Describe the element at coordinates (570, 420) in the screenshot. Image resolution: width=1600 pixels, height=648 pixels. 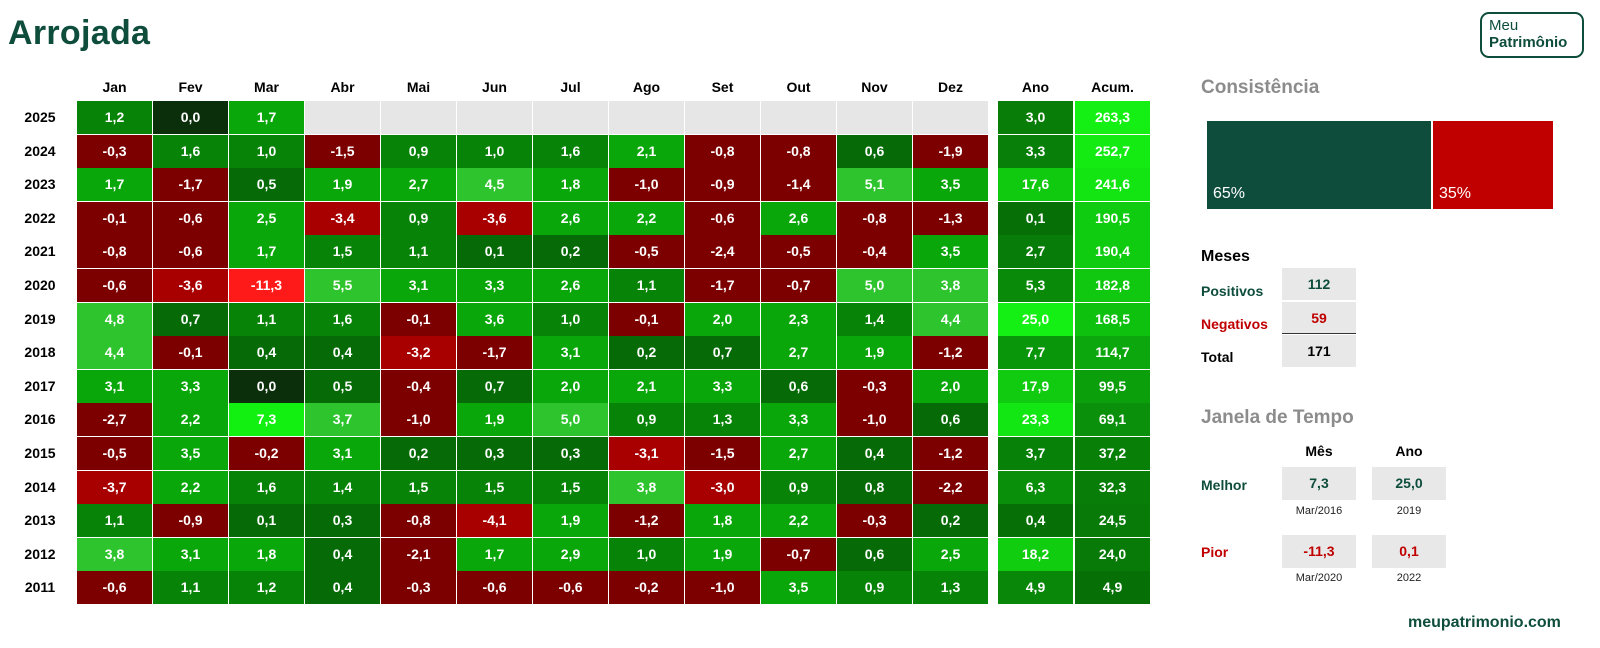
I see `heatmap-cell: 5,0` at that location.